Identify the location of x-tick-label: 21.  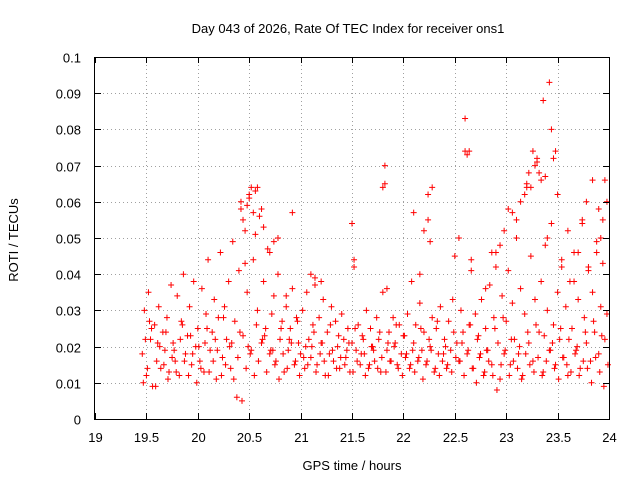
(301, 437).